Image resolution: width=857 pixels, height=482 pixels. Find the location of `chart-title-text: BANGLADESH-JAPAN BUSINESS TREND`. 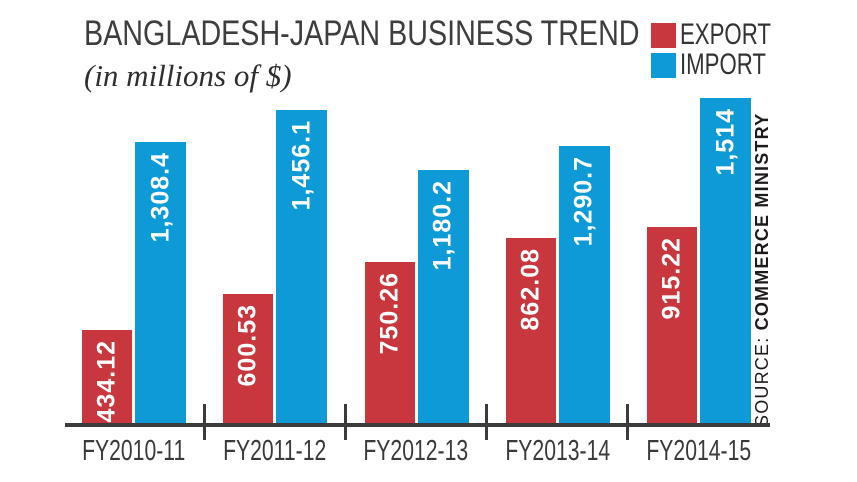

chart-title-text: BANGLADESH-JAPAN BUSINESS TREND is located at coordinates (362, 33).